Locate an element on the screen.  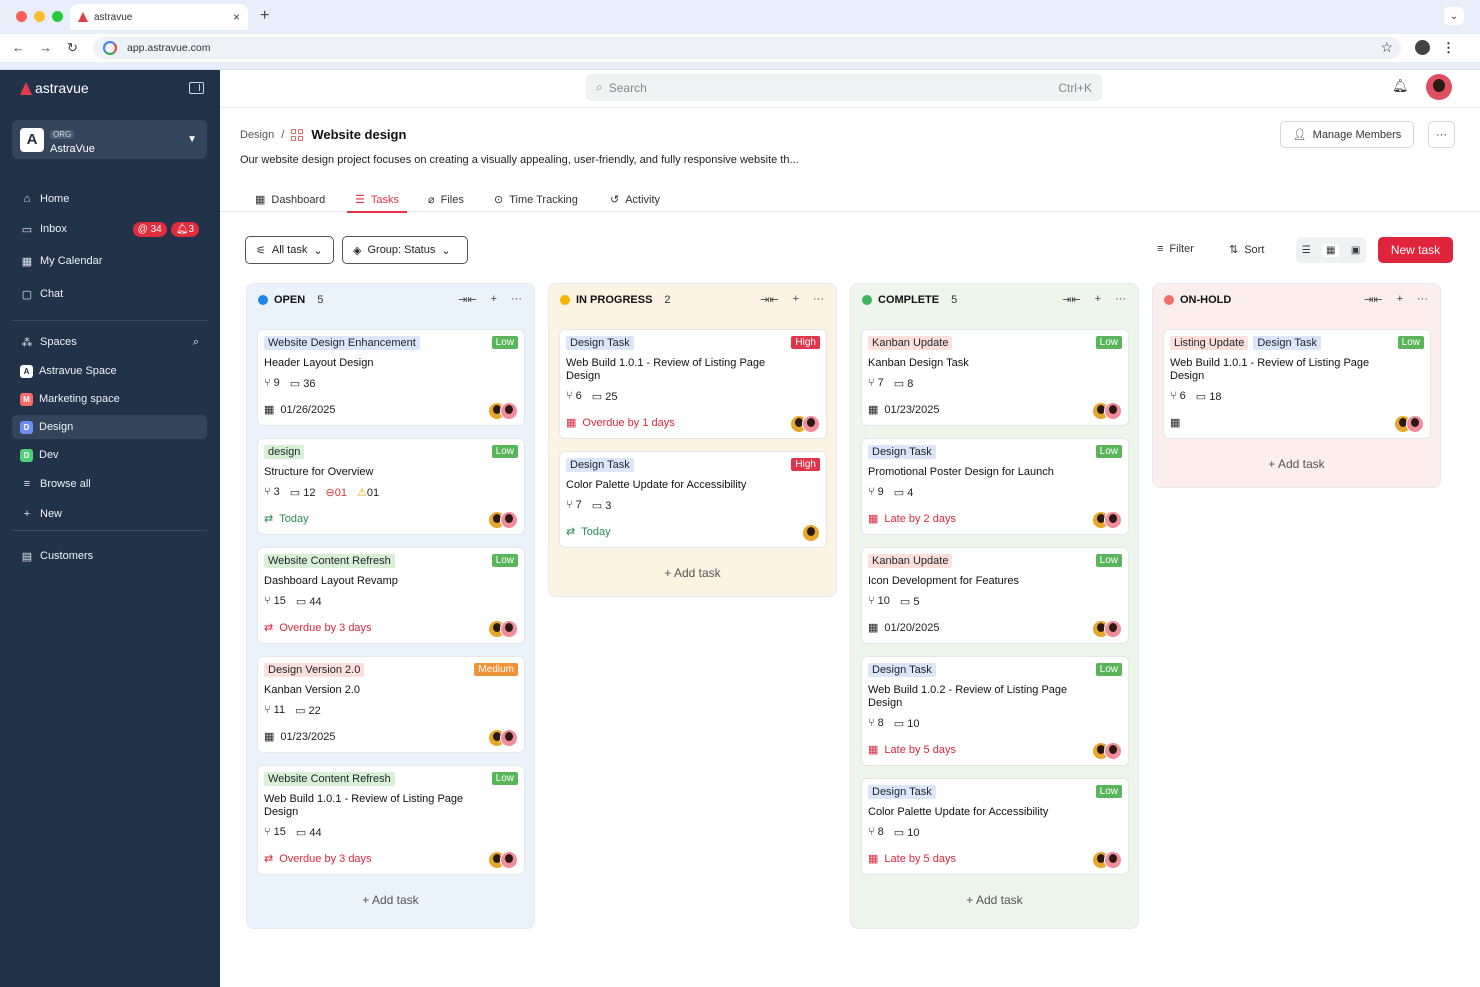
mentions-badge: @ 34 is located at coordinates (149, 229).